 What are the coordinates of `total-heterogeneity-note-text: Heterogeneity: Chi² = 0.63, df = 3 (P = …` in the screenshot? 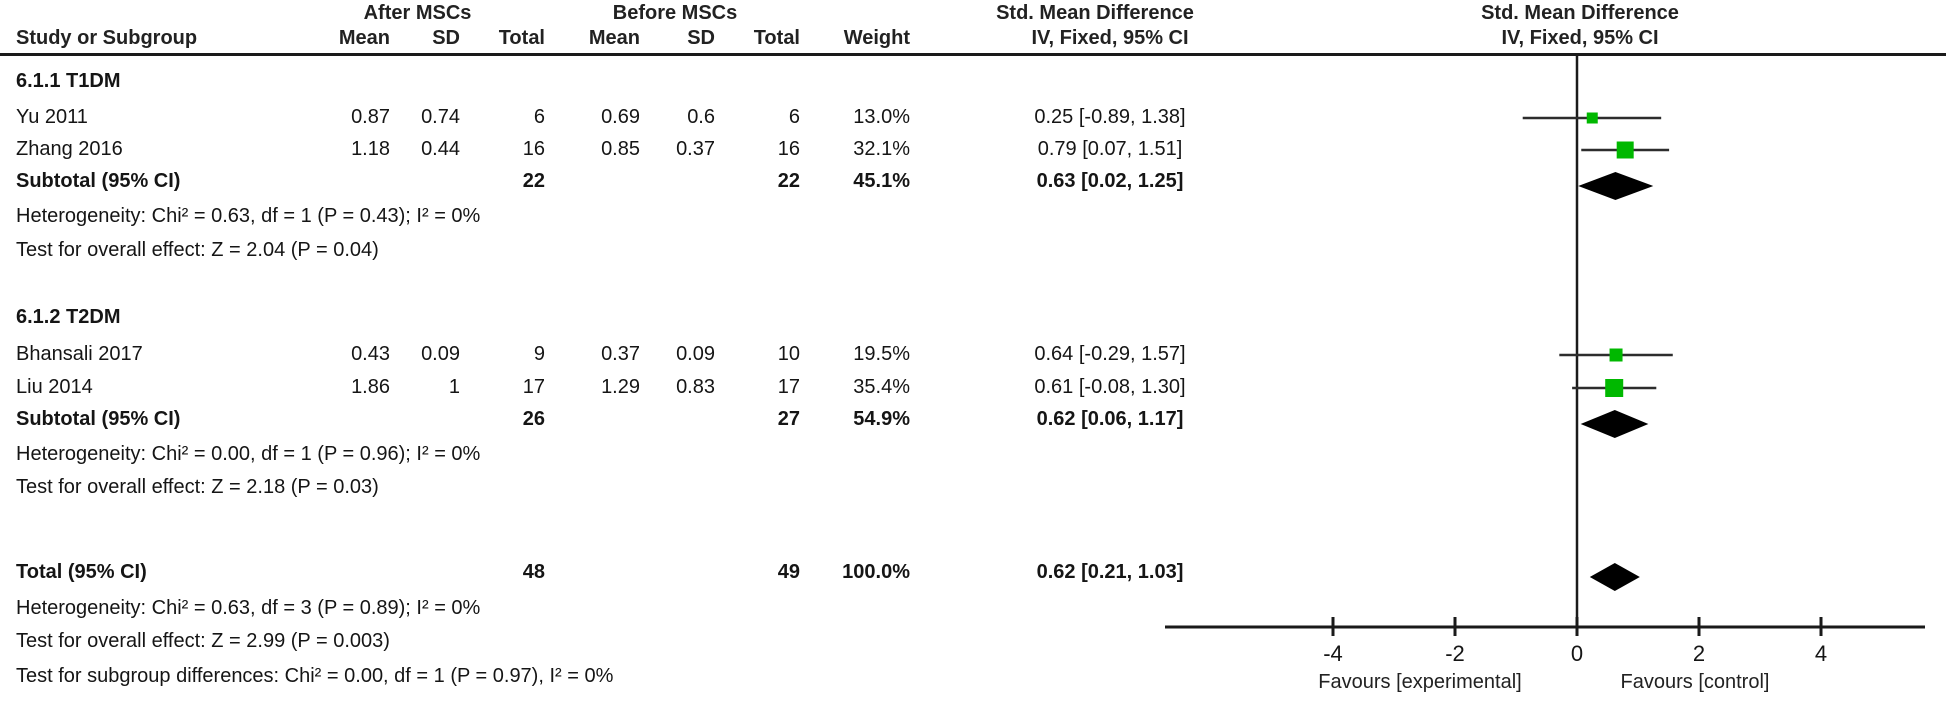 It's located at (248, 608).